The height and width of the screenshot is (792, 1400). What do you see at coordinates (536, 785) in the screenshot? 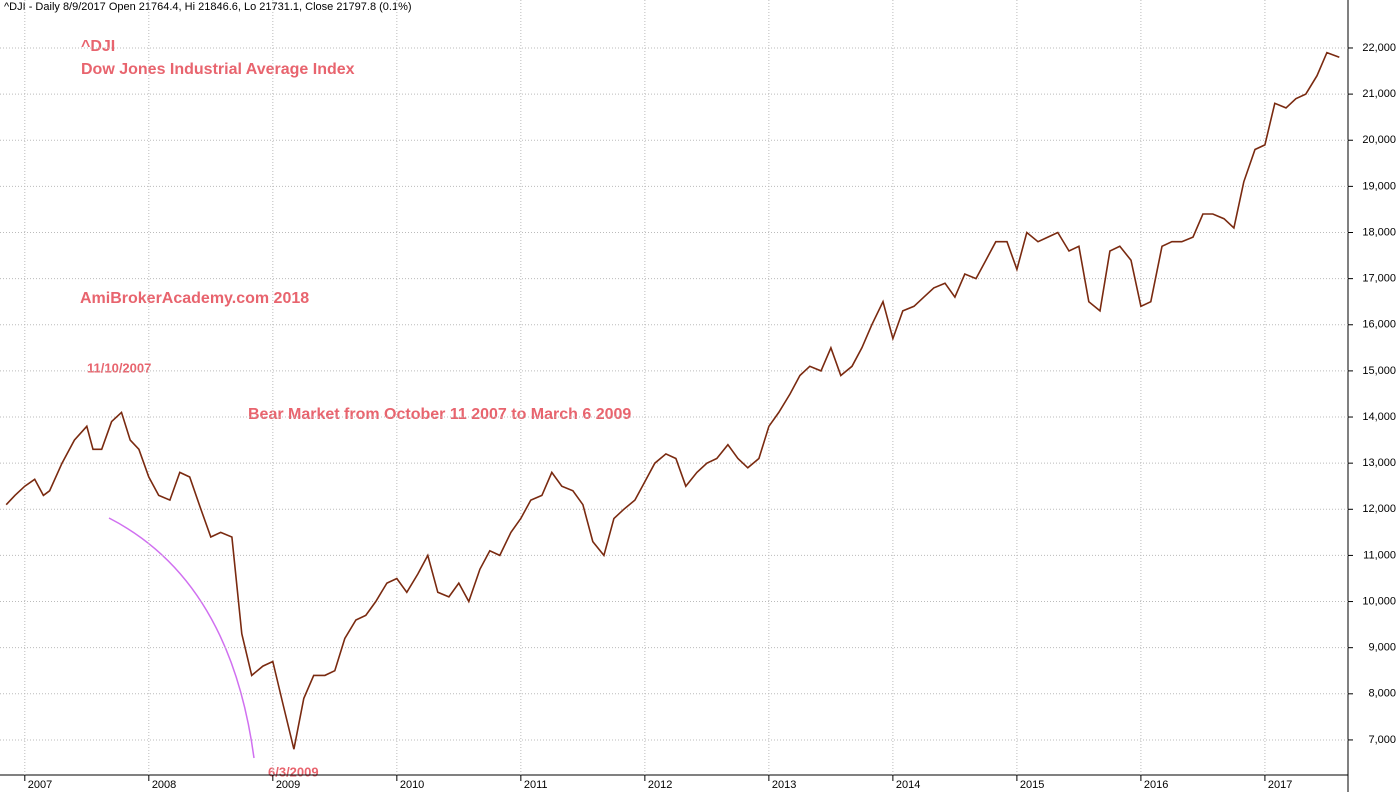
I see `x-tick-label: 2011` at bounding box center [536, 785].